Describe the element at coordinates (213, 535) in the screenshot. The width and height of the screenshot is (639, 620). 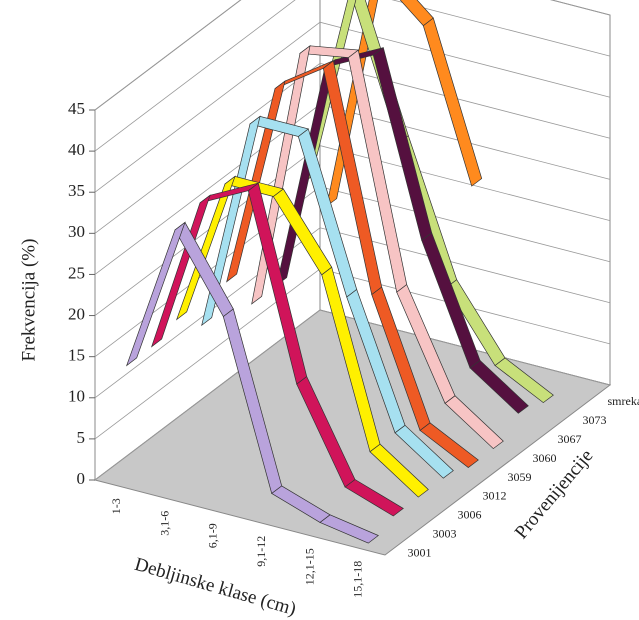
I see `x-tick-label: 6,1-9` at that location.